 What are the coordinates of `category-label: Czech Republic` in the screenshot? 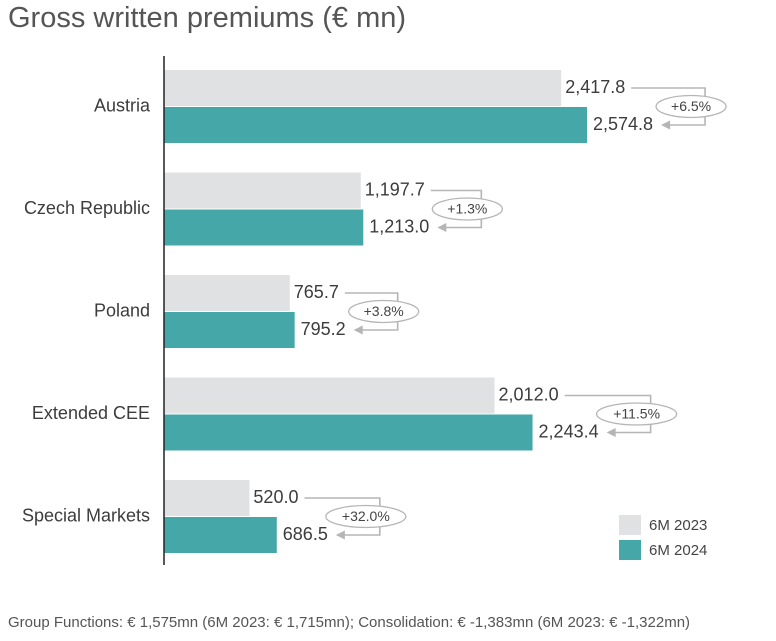 It's located at (87, 208).